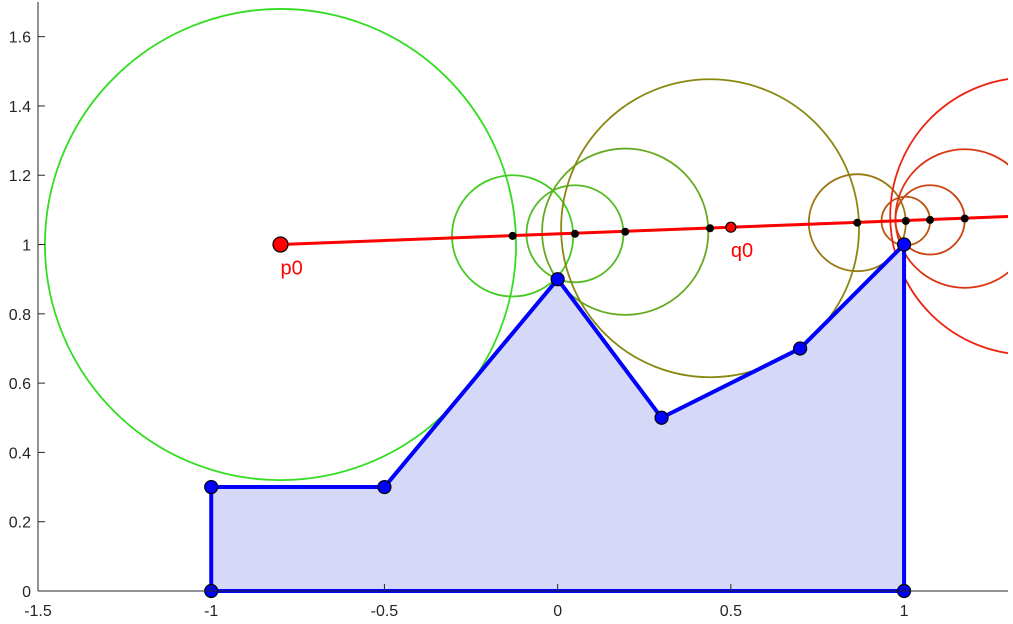  Describe the element at coordinates (557, 611) in the screenshot. I see `x-tick-label-4: 0` at that location.